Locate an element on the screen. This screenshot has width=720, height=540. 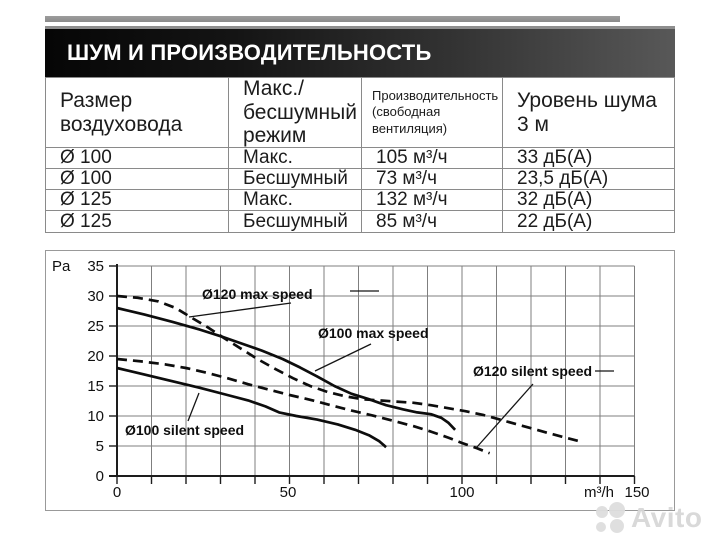
y-tick-label: 25 is located at coordinates (95, 326).